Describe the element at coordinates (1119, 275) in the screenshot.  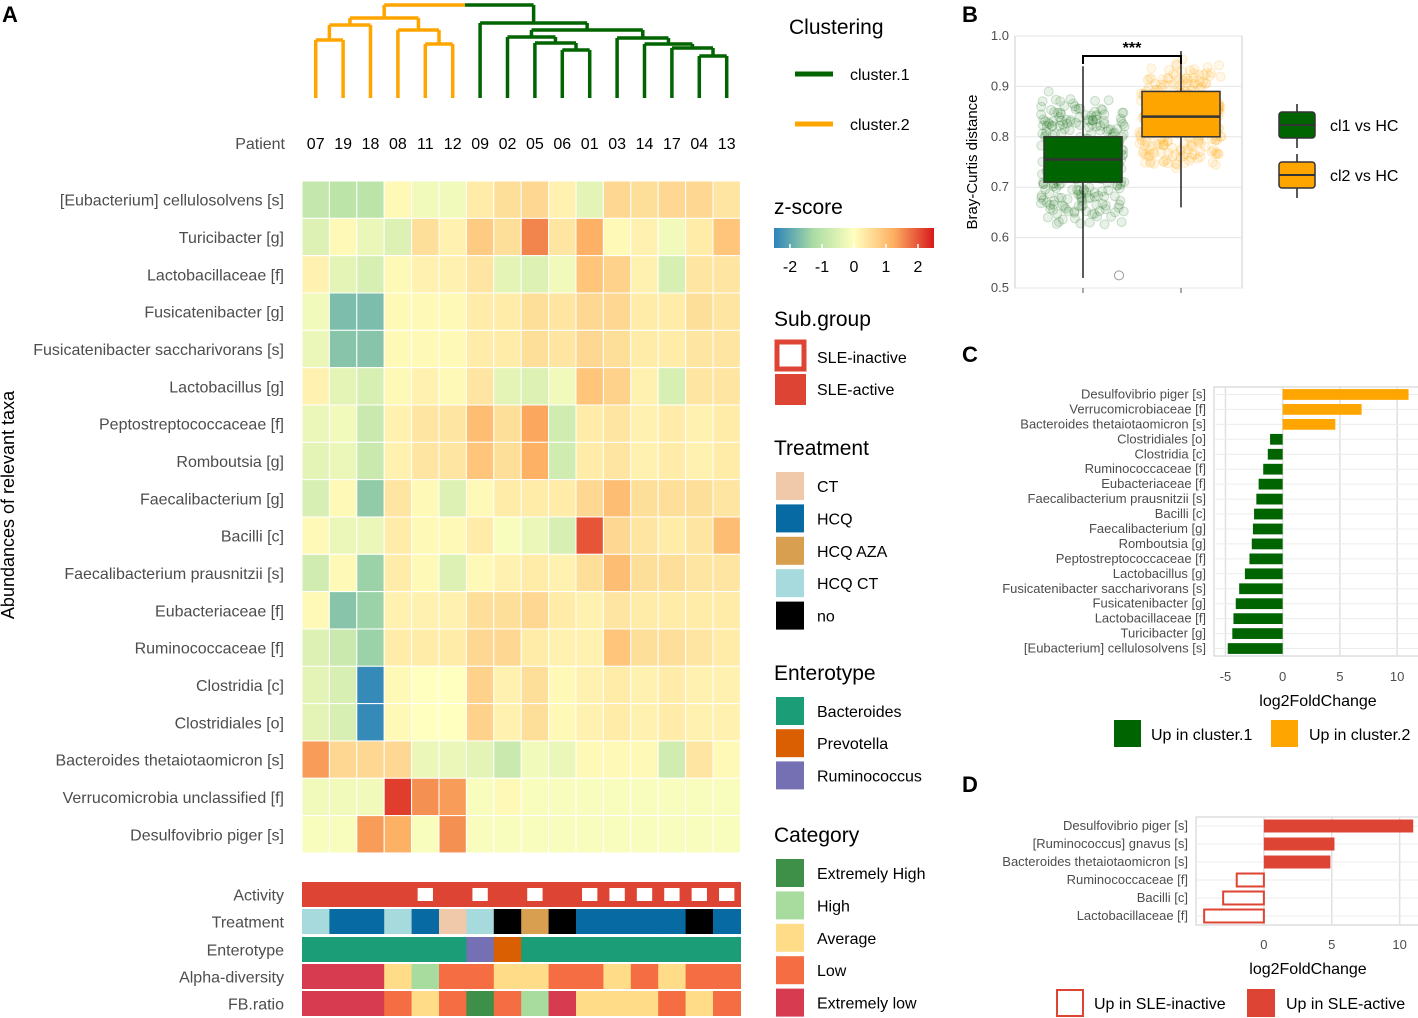
I see `b-outlier` at that location.